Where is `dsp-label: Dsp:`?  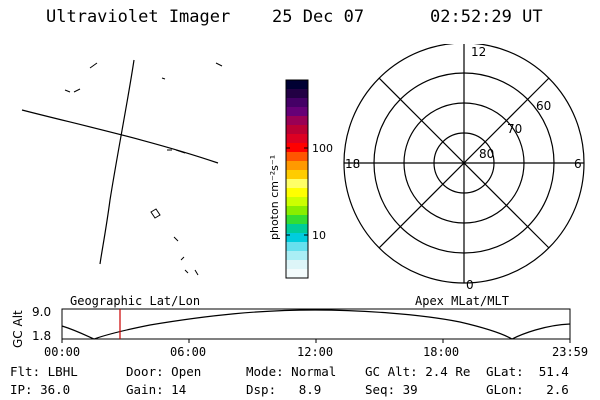 dsp-label: Dsp: is located at coordinates (261, 389).